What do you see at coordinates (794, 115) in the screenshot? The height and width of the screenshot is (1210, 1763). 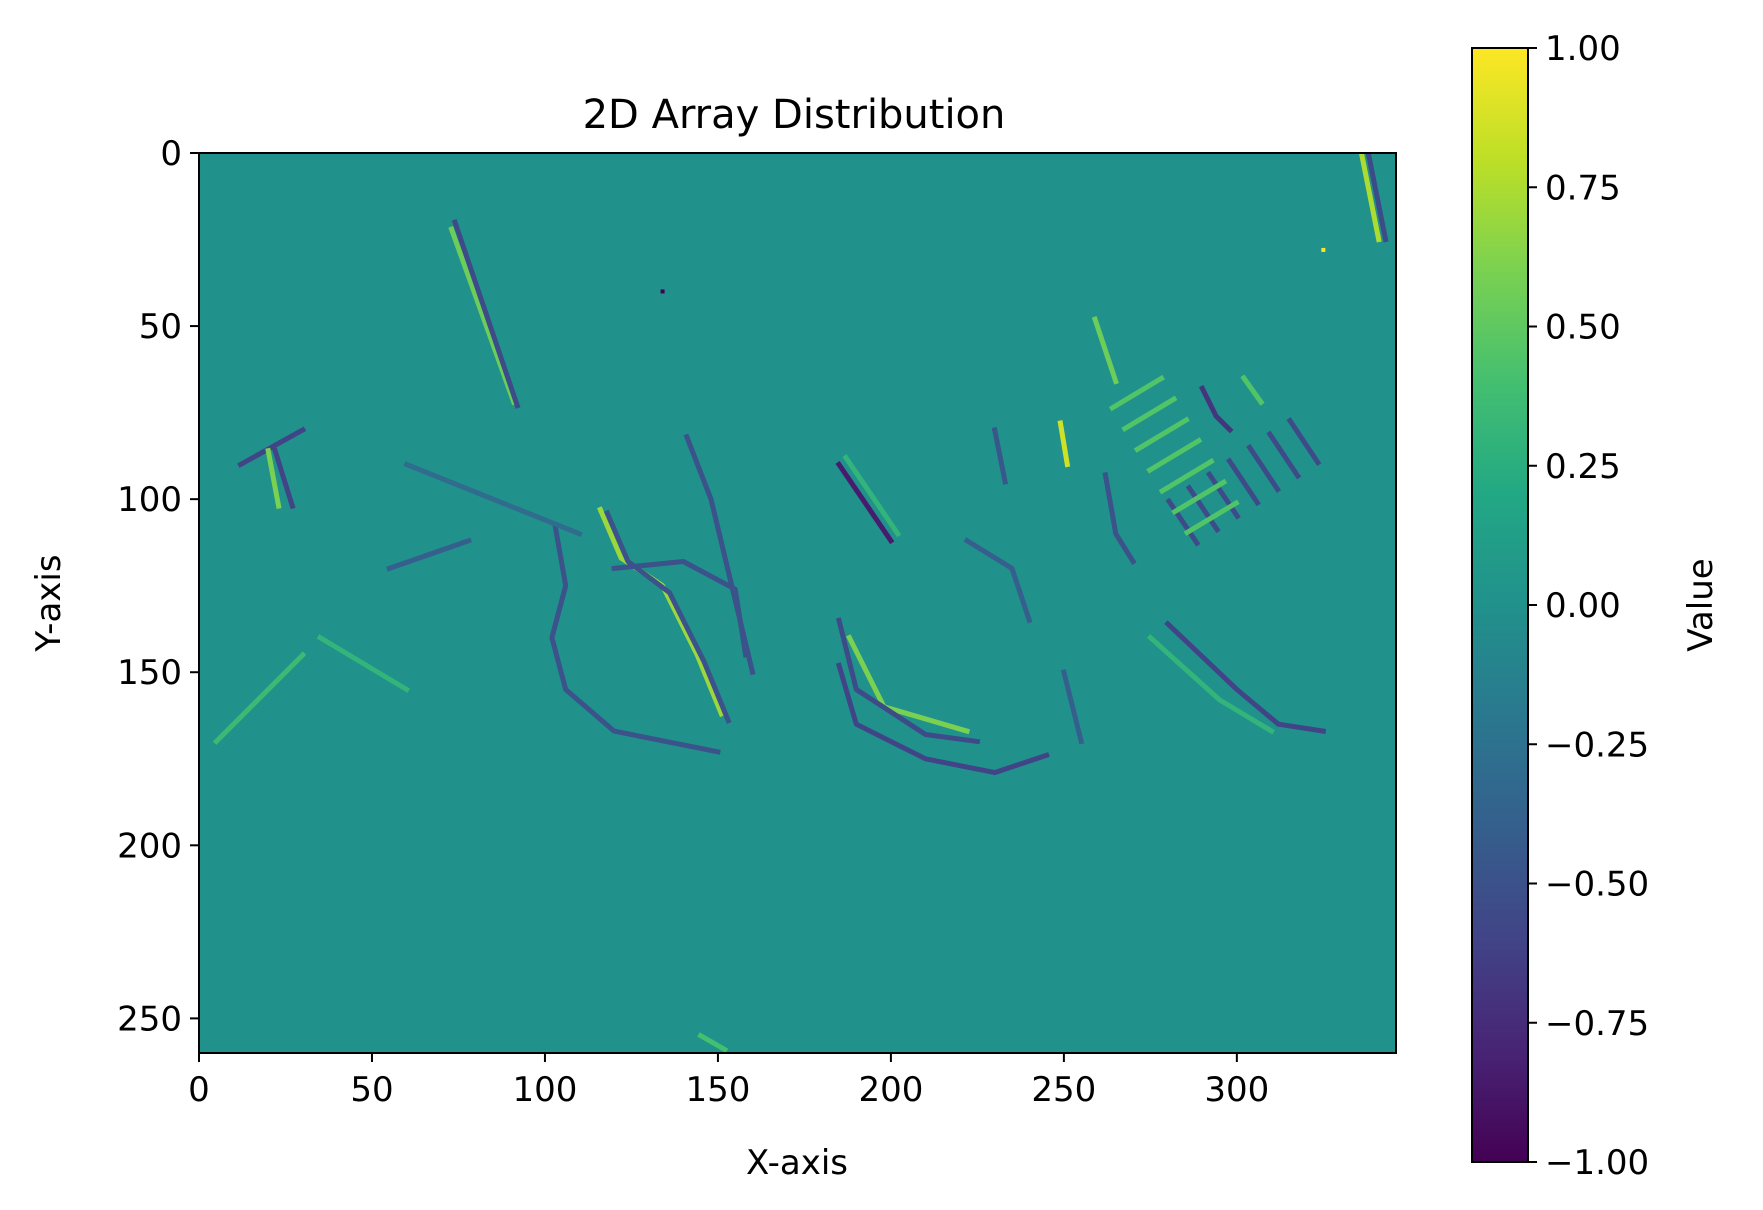 I see `chart-title: 2D Array Distribution` at bounding box center [794, 115].